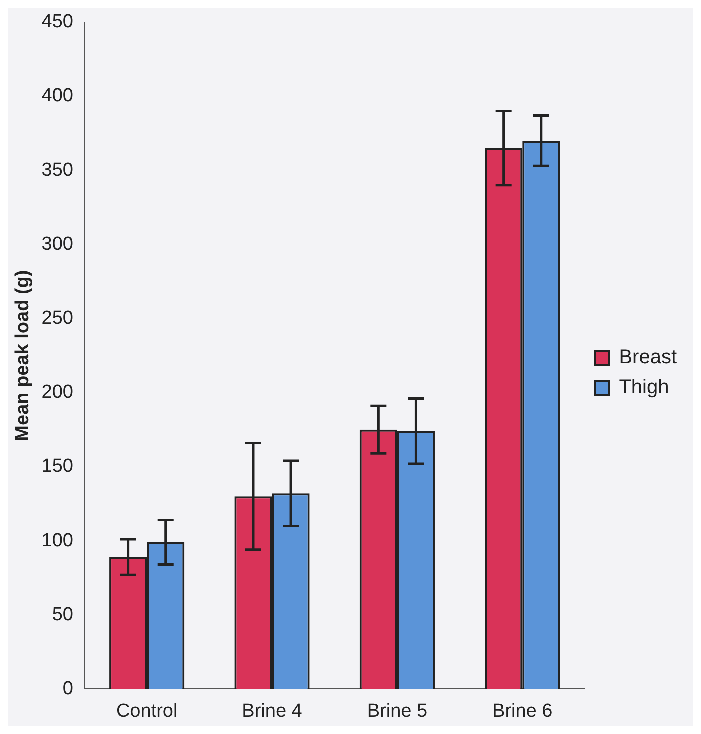 The width and height of the screenshot is (701, 734). What do you see at coordinates (272, 711) in the screenshot?
I see `x-tick-label: Brine 4` at bounding box center [272, 711].